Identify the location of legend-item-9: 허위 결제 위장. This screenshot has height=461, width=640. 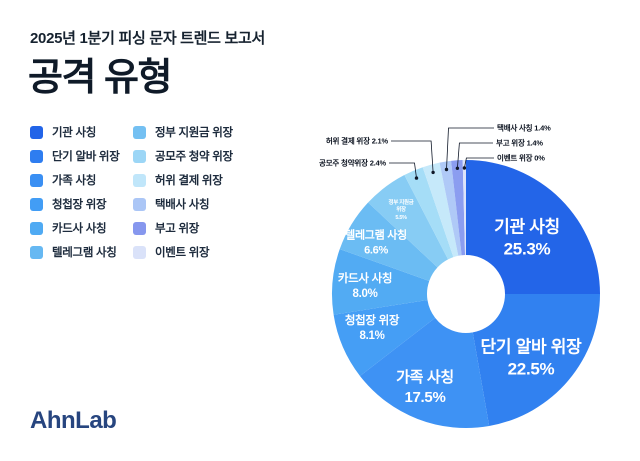
(183, 180).